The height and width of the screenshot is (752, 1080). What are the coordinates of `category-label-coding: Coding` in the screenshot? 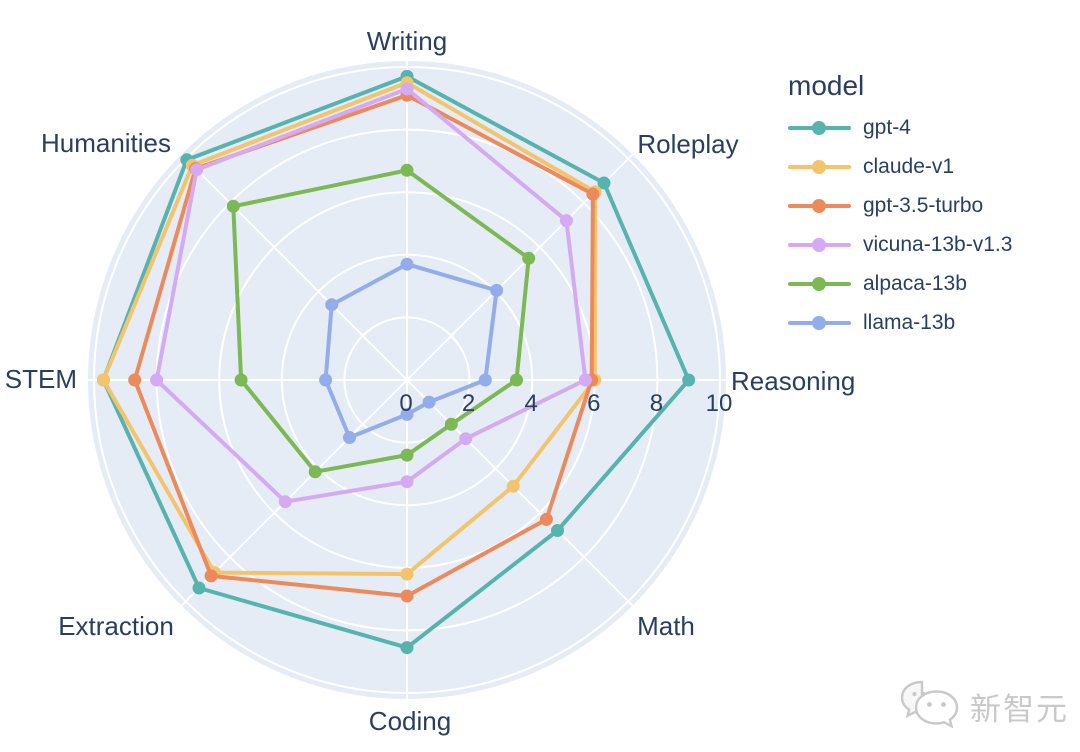 It's located at (410, 721).